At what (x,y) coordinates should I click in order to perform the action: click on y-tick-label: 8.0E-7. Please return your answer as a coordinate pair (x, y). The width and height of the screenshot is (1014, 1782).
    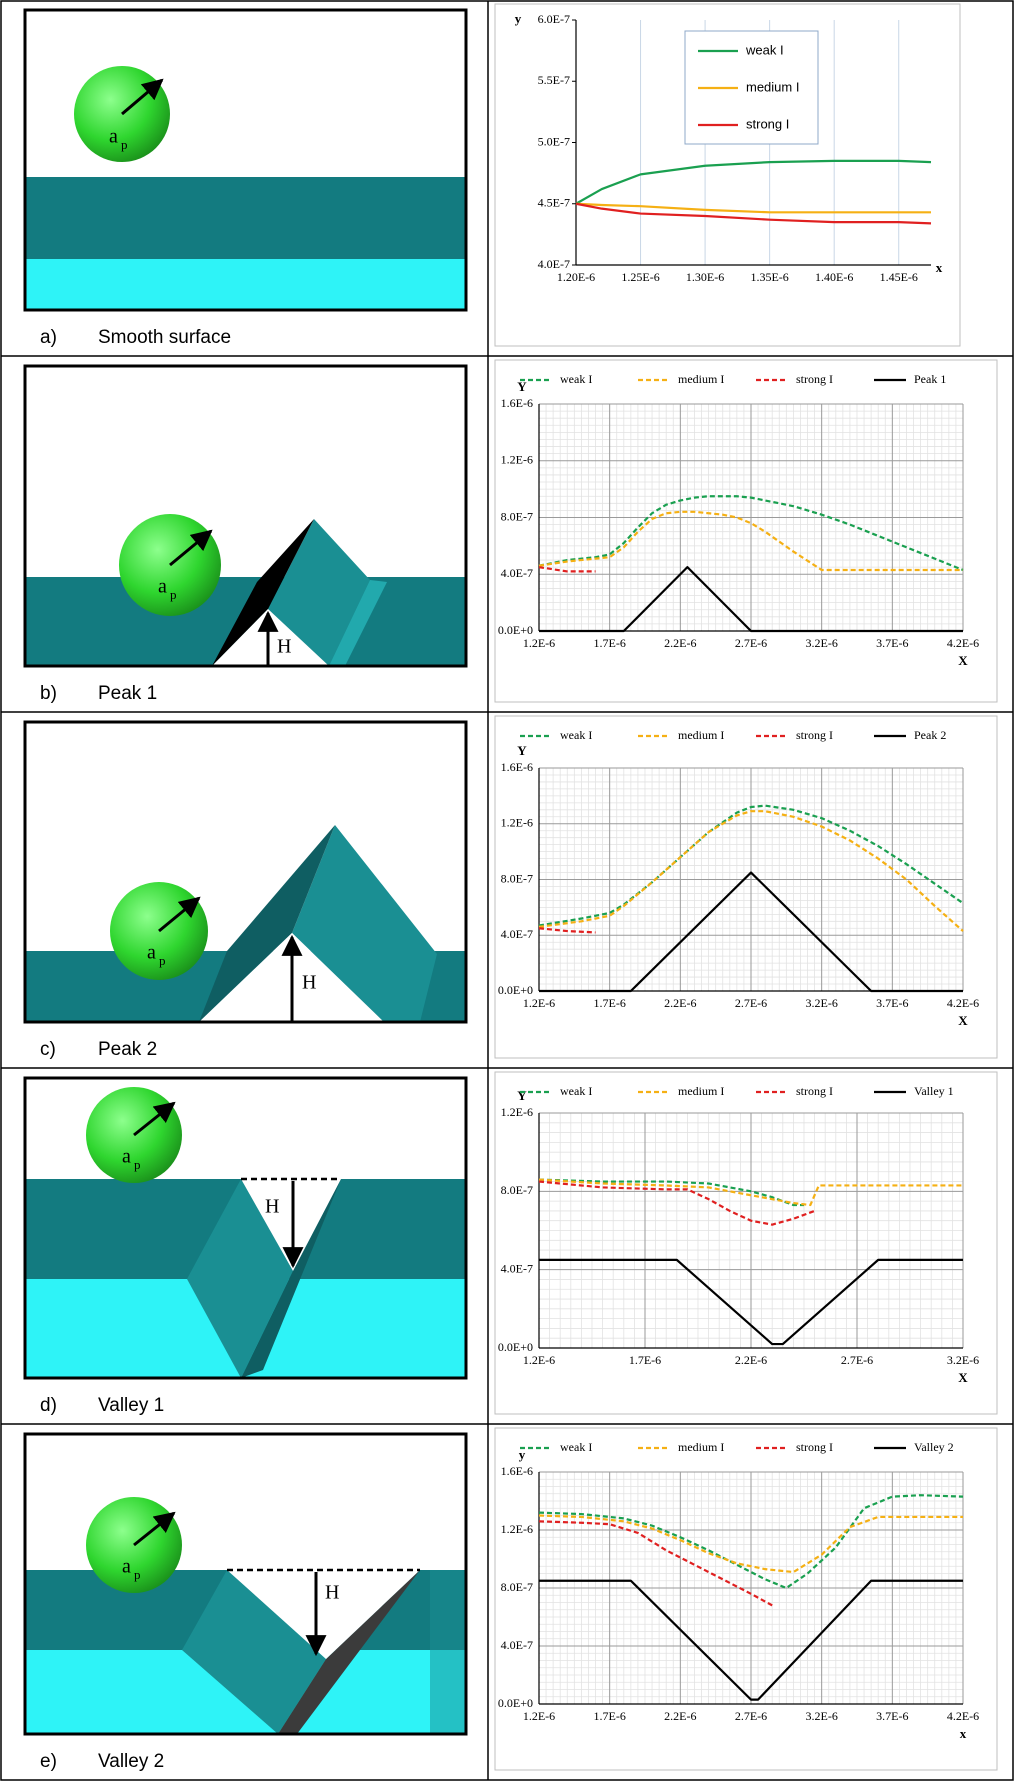
    Looking at the image, I should click on (517, 878).